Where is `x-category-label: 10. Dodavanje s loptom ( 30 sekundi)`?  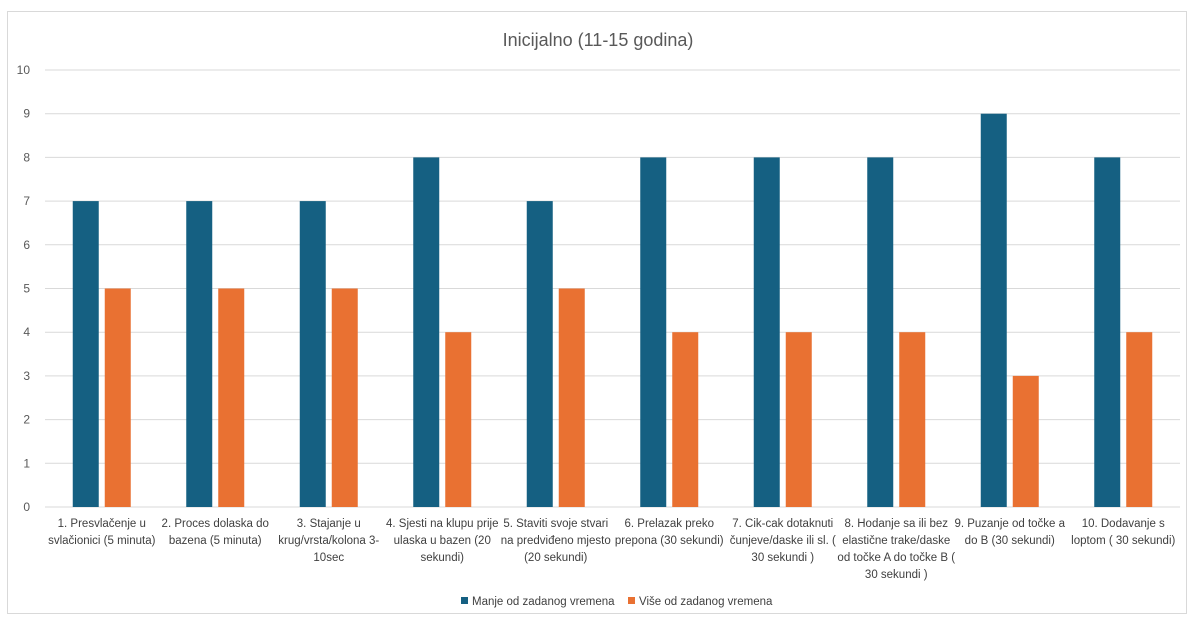 x-category-label: 10. Dodavanje s loptom ( 30 sekundi) is located at coordinates (1123, 532).